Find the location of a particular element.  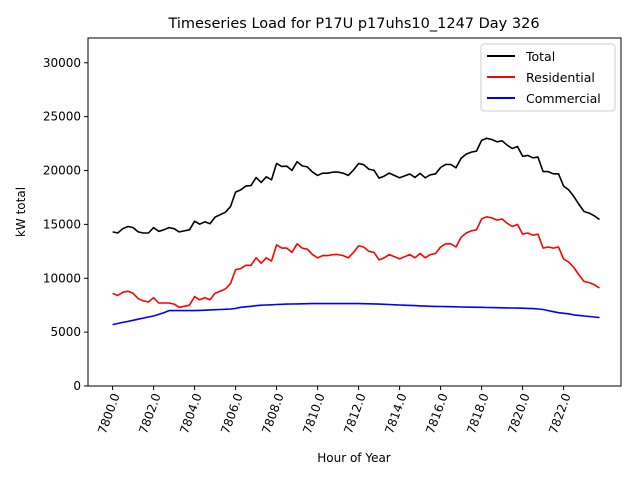

y-tick-label: 20000 is located at coordinates (62, 171).